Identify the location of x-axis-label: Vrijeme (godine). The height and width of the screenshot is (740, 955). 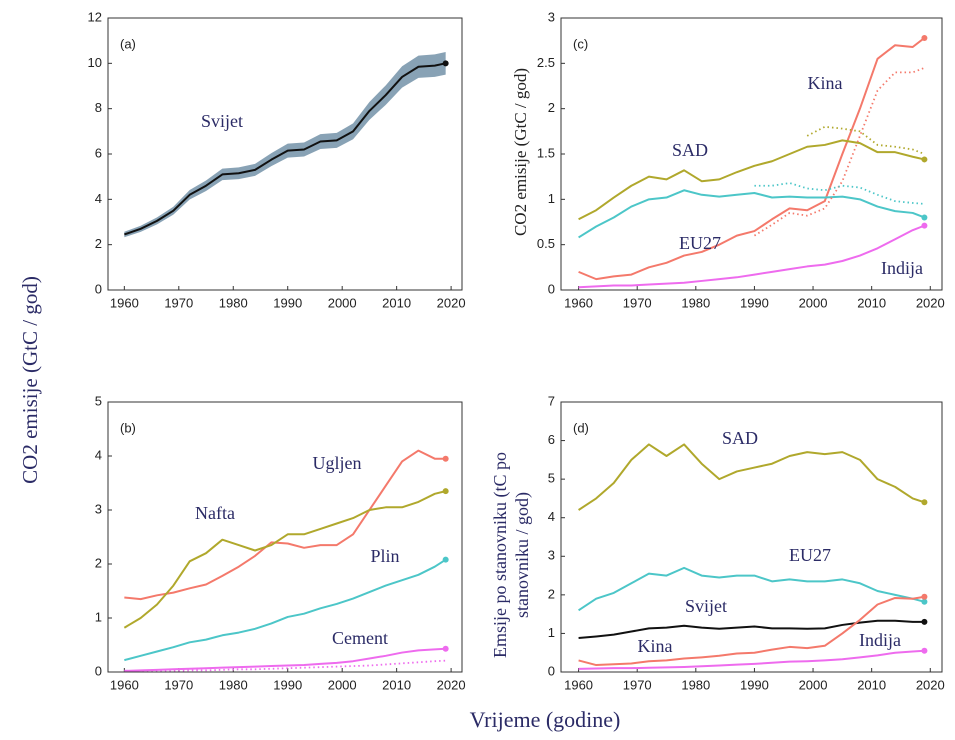
(545, 719).